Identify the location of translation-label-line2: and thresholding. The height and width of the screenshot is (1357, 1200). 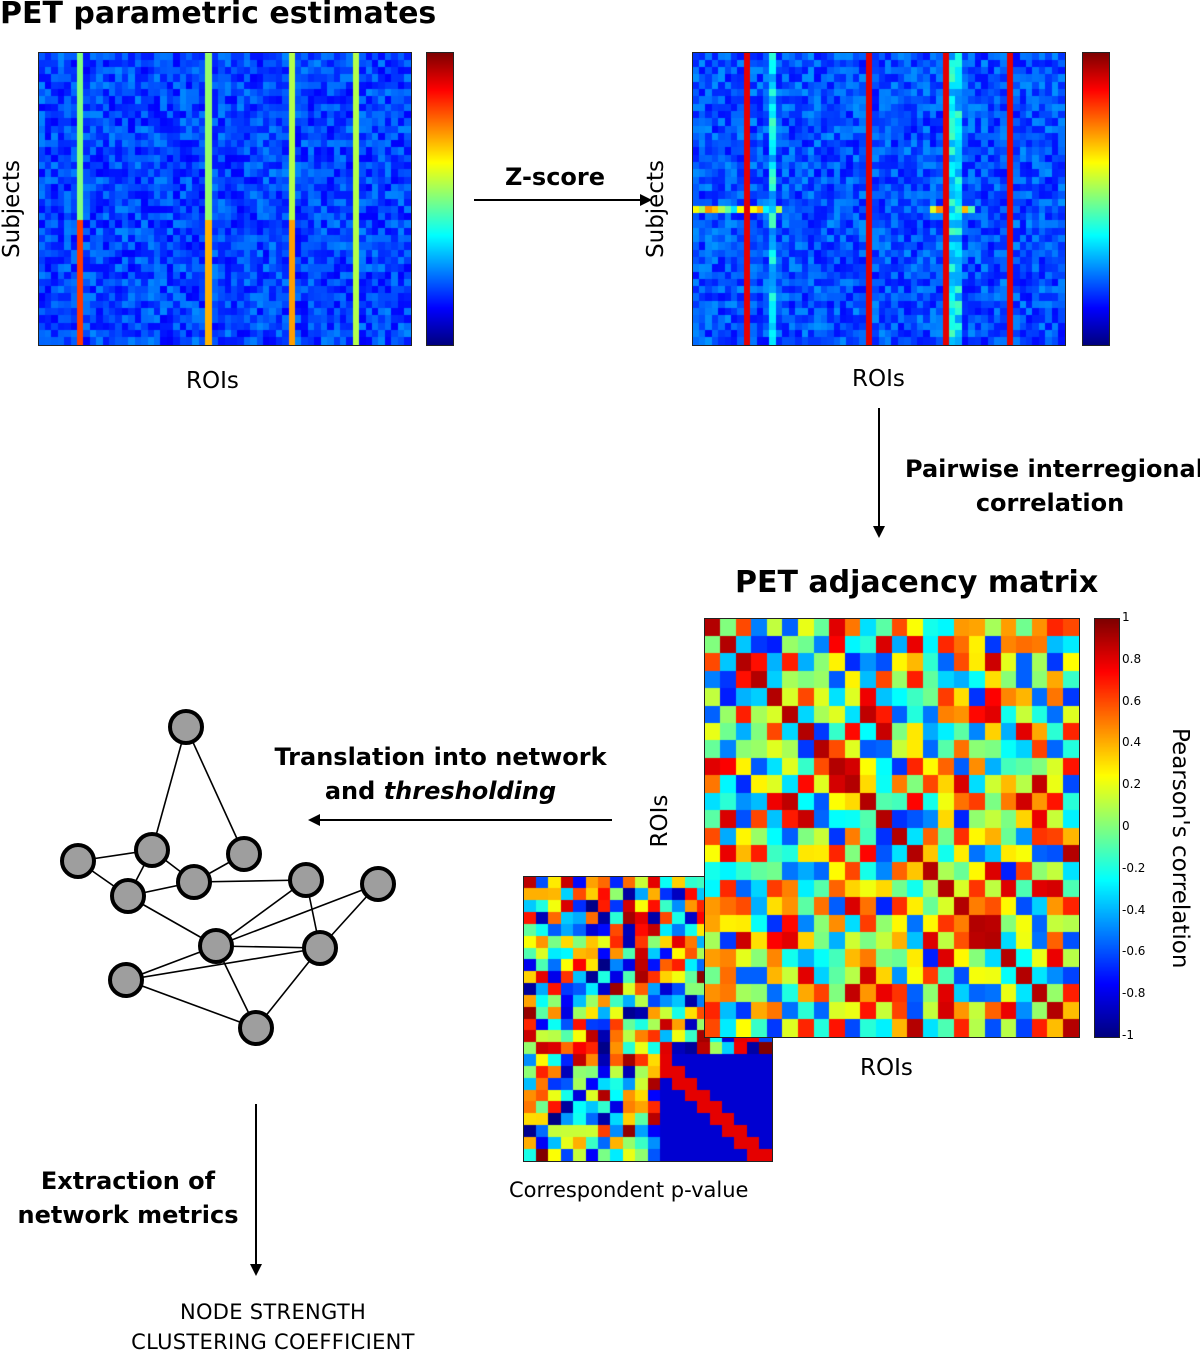
(440, 791).